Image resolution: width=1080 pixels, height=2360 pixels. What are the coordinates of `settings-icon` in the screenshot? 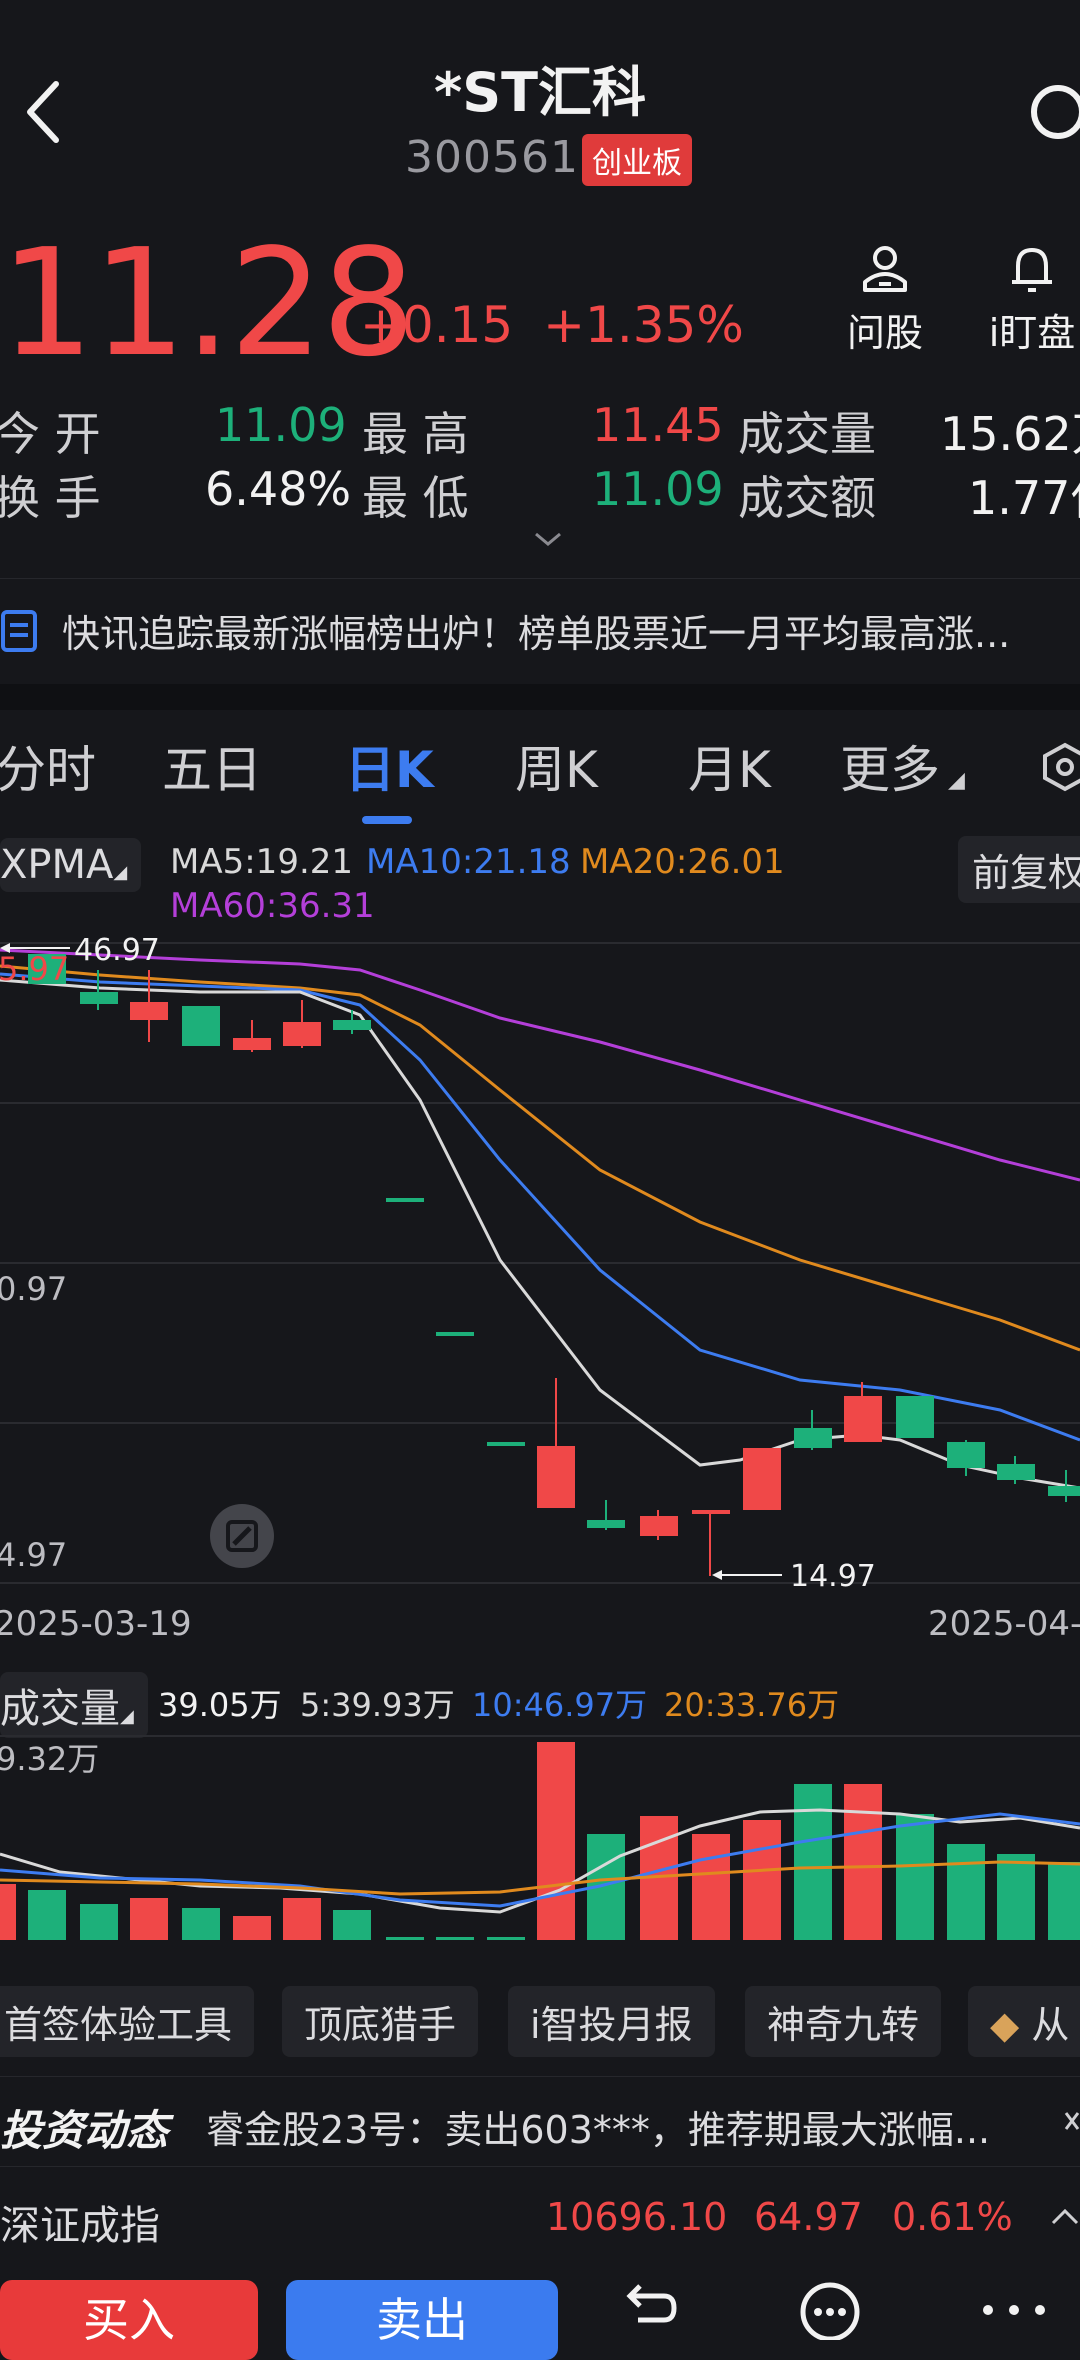 It's located at (1060, 767).